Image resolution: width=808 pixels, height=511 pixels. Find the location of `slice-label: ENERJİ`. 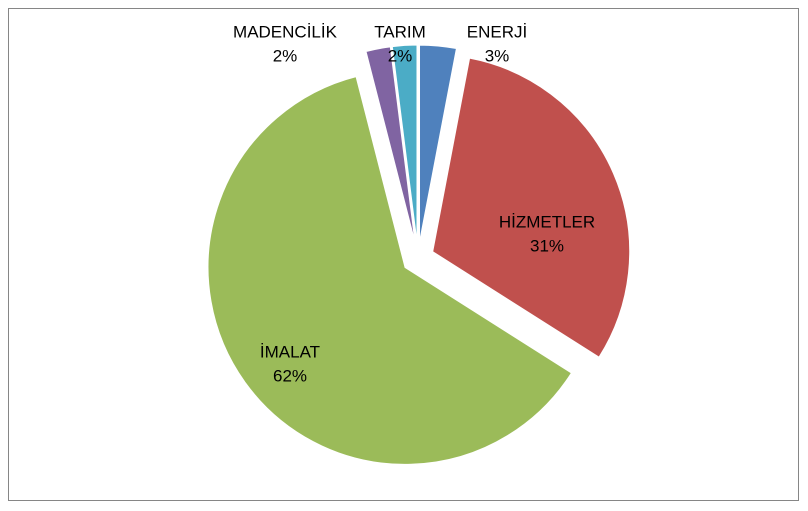

slice-label: ENERJİ is located at coordinates (497, 31).